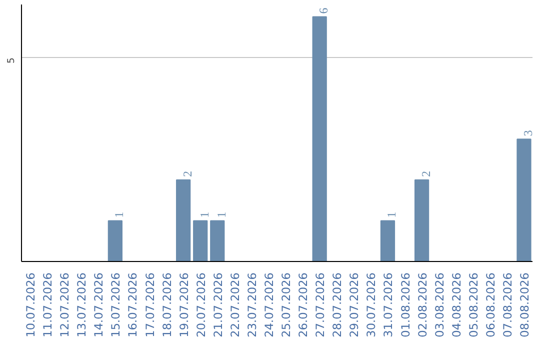 This screenshot has width=540, height=340. Describe the element at coordinates (99, 305) in the screenshot. I see `x-tick-label: 14.07.2026` at that location.